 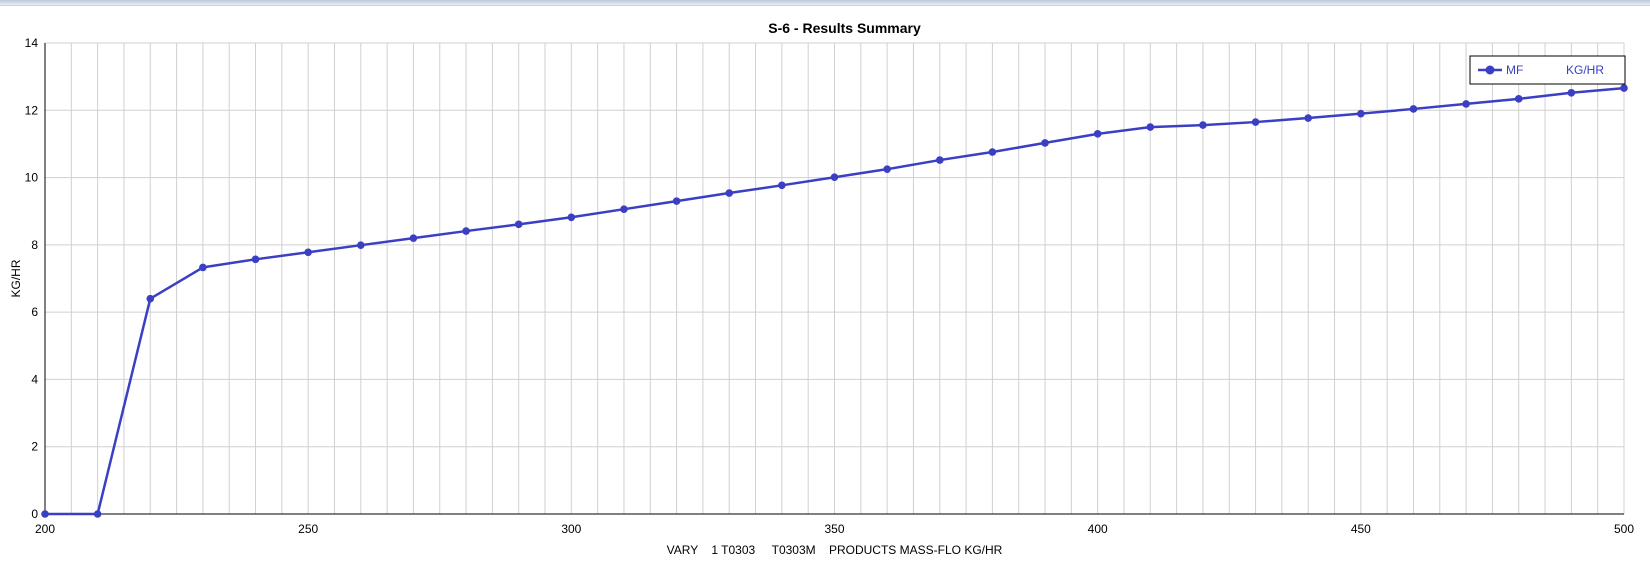 I want to click on x-tick-label: 500, so click(x=1624, y=529).